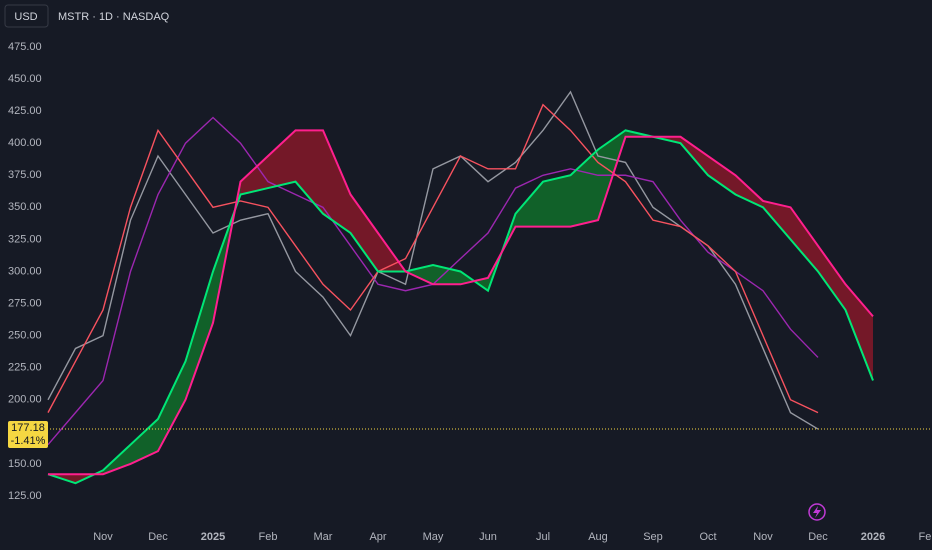 The height and width of the screenshot is (550, 932). I want to click on currency-button, so click(26, 16).